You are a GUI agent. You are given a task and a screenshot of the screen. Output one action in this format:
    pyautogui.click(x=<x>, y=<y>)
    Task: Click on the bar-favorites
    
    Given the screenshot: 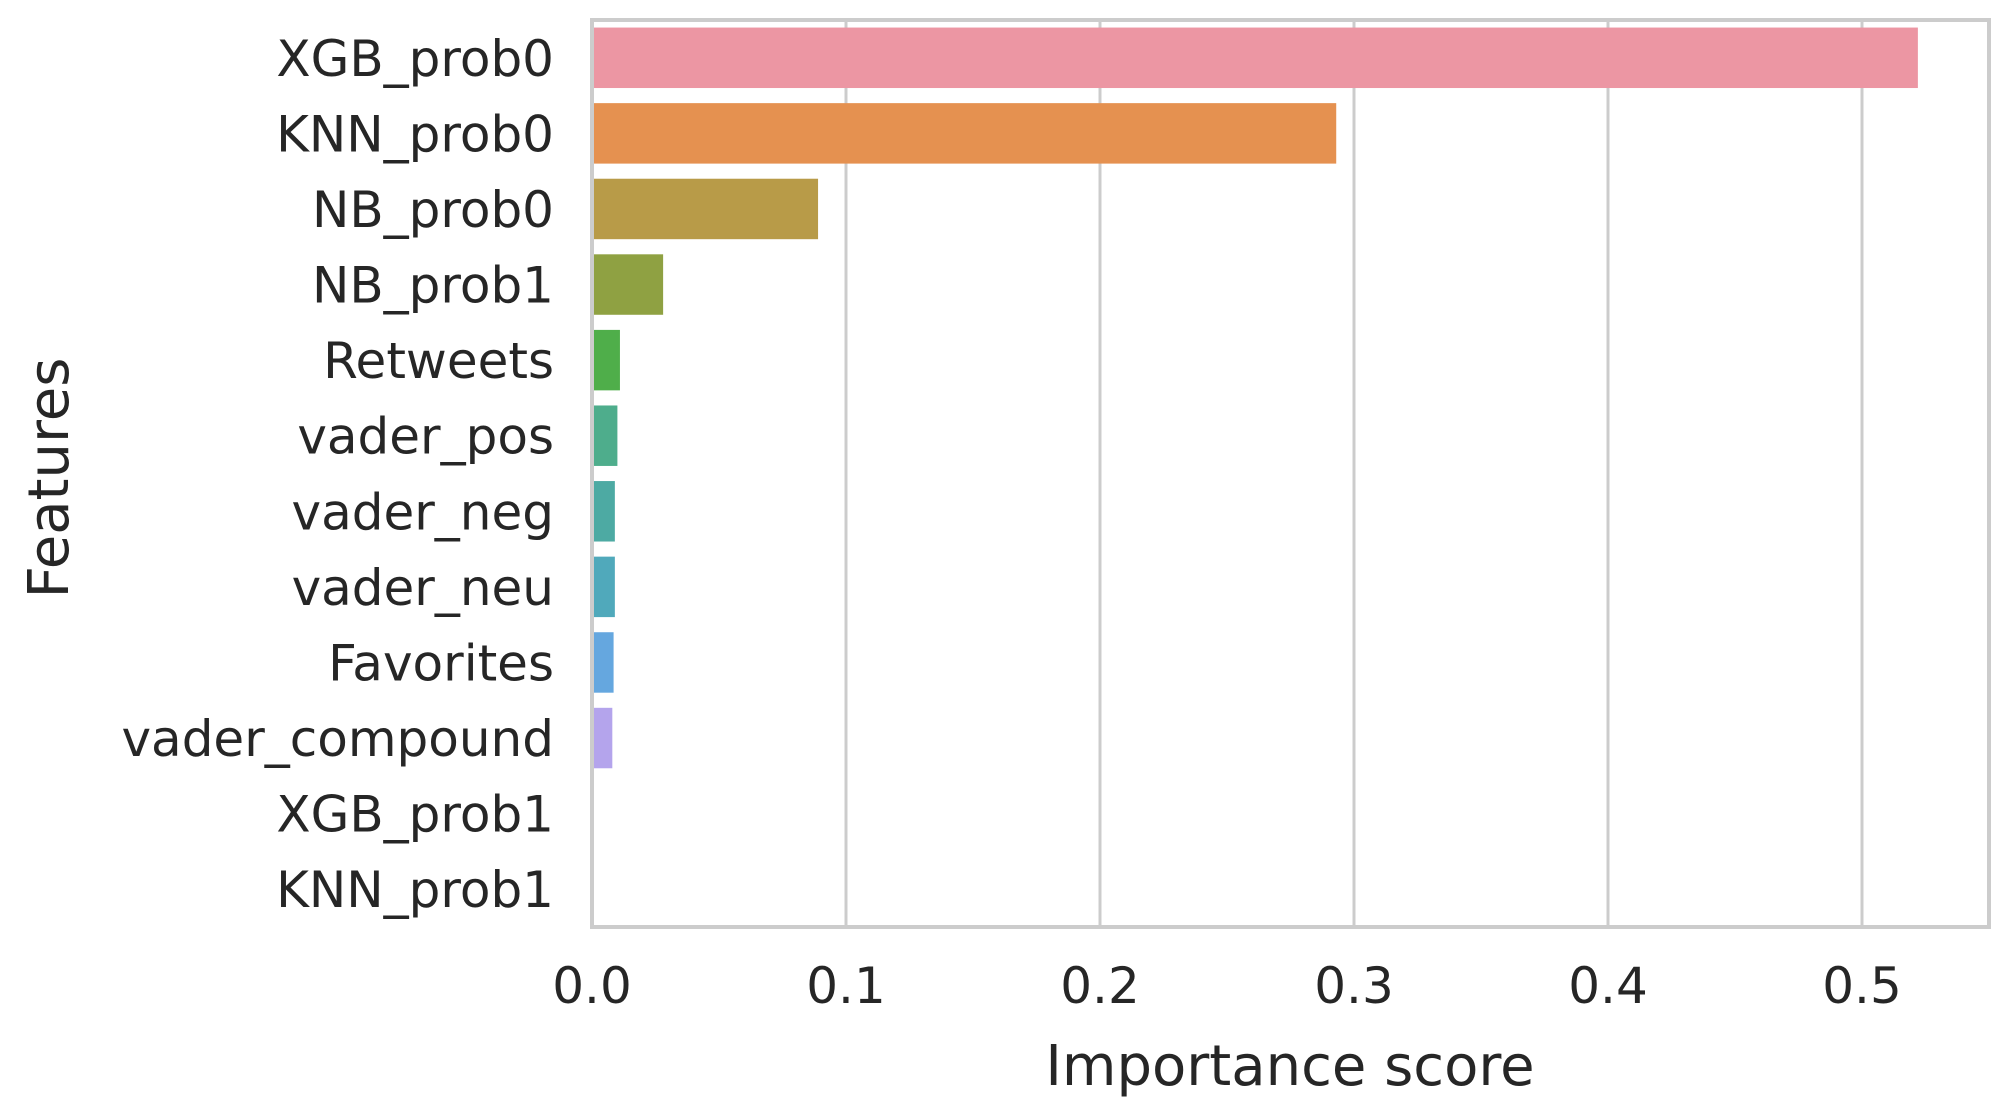 What is the action you would take?
    pyautogui.click(x=603, y=662)
    